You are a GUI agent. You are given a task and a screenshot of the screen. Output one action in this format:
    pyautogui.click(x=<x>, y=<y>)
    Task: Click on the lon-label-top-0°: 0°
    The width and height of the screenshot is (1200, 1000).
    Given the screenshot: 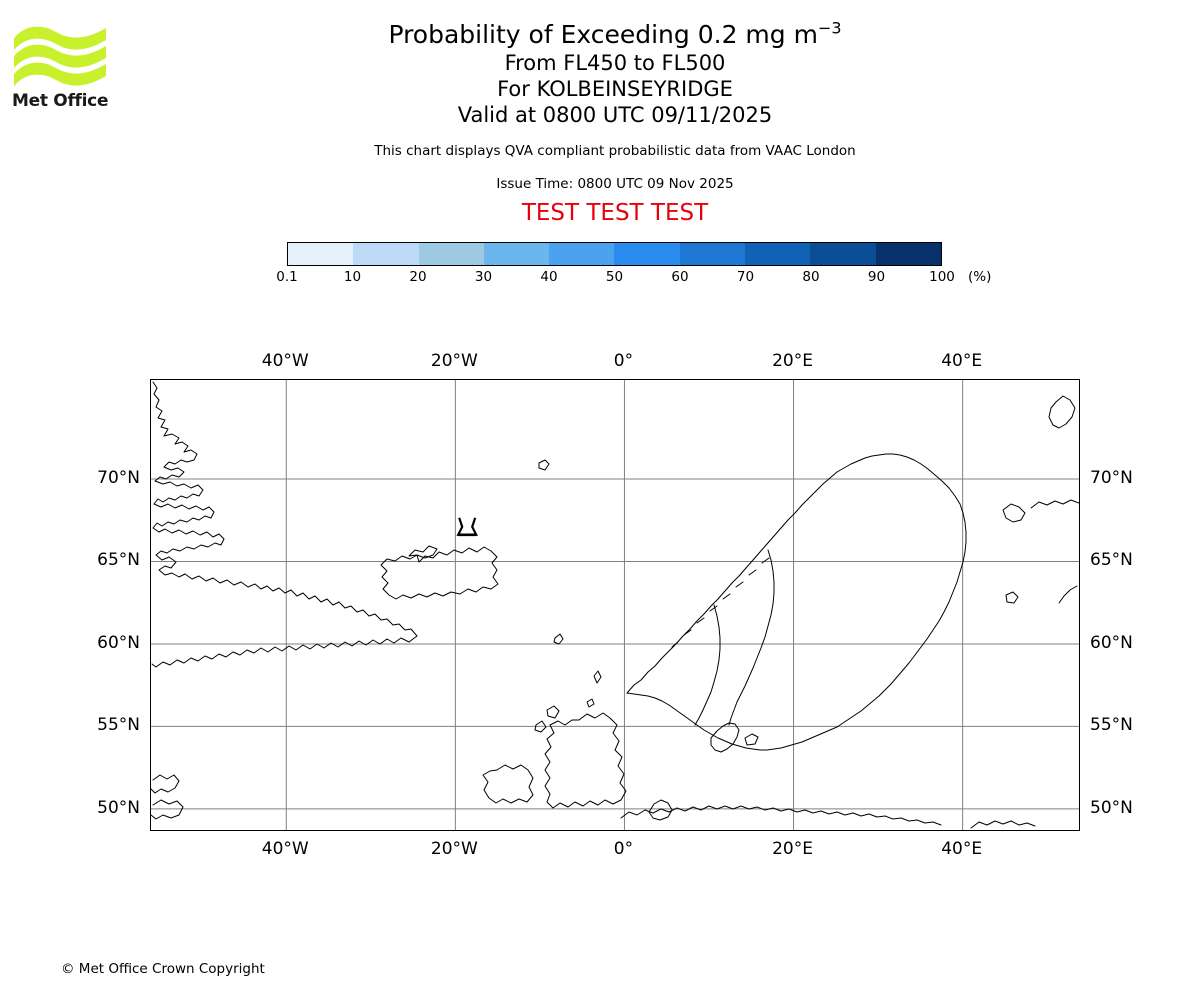 What is the action you would take?
    pyautogui.click(x=623, y=361)
    